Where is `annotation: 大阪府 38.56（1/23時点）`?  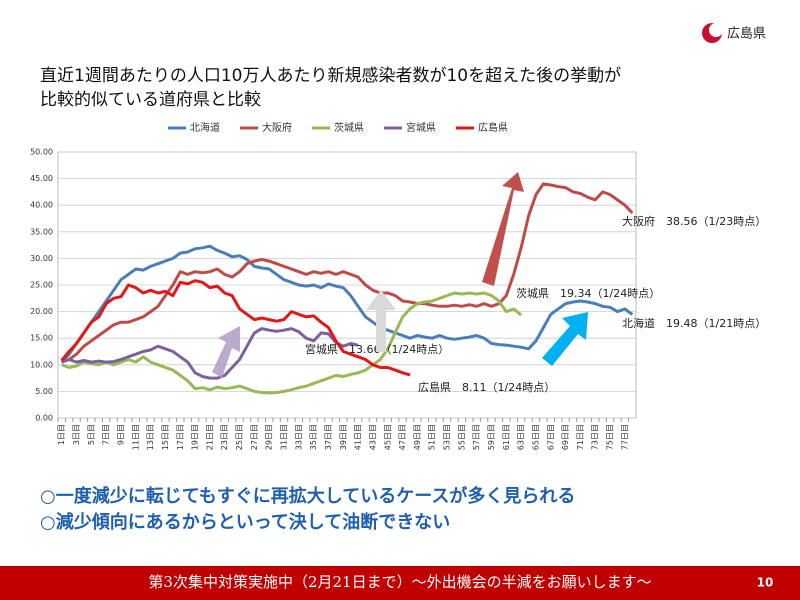
annotation: 大阪府 38.56（1/23時点） is located at coordinates (694, 221).